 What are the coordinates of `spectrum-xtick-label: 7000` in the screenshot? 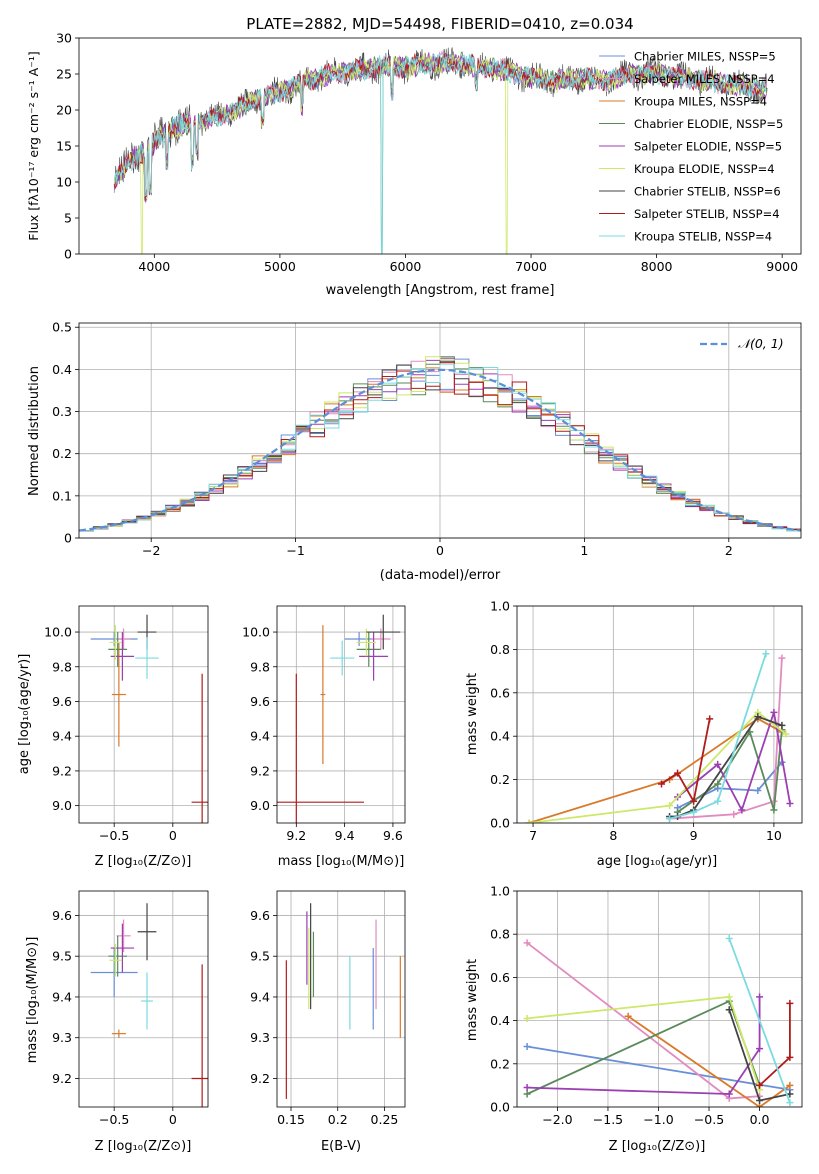 It's located at (531, 266).